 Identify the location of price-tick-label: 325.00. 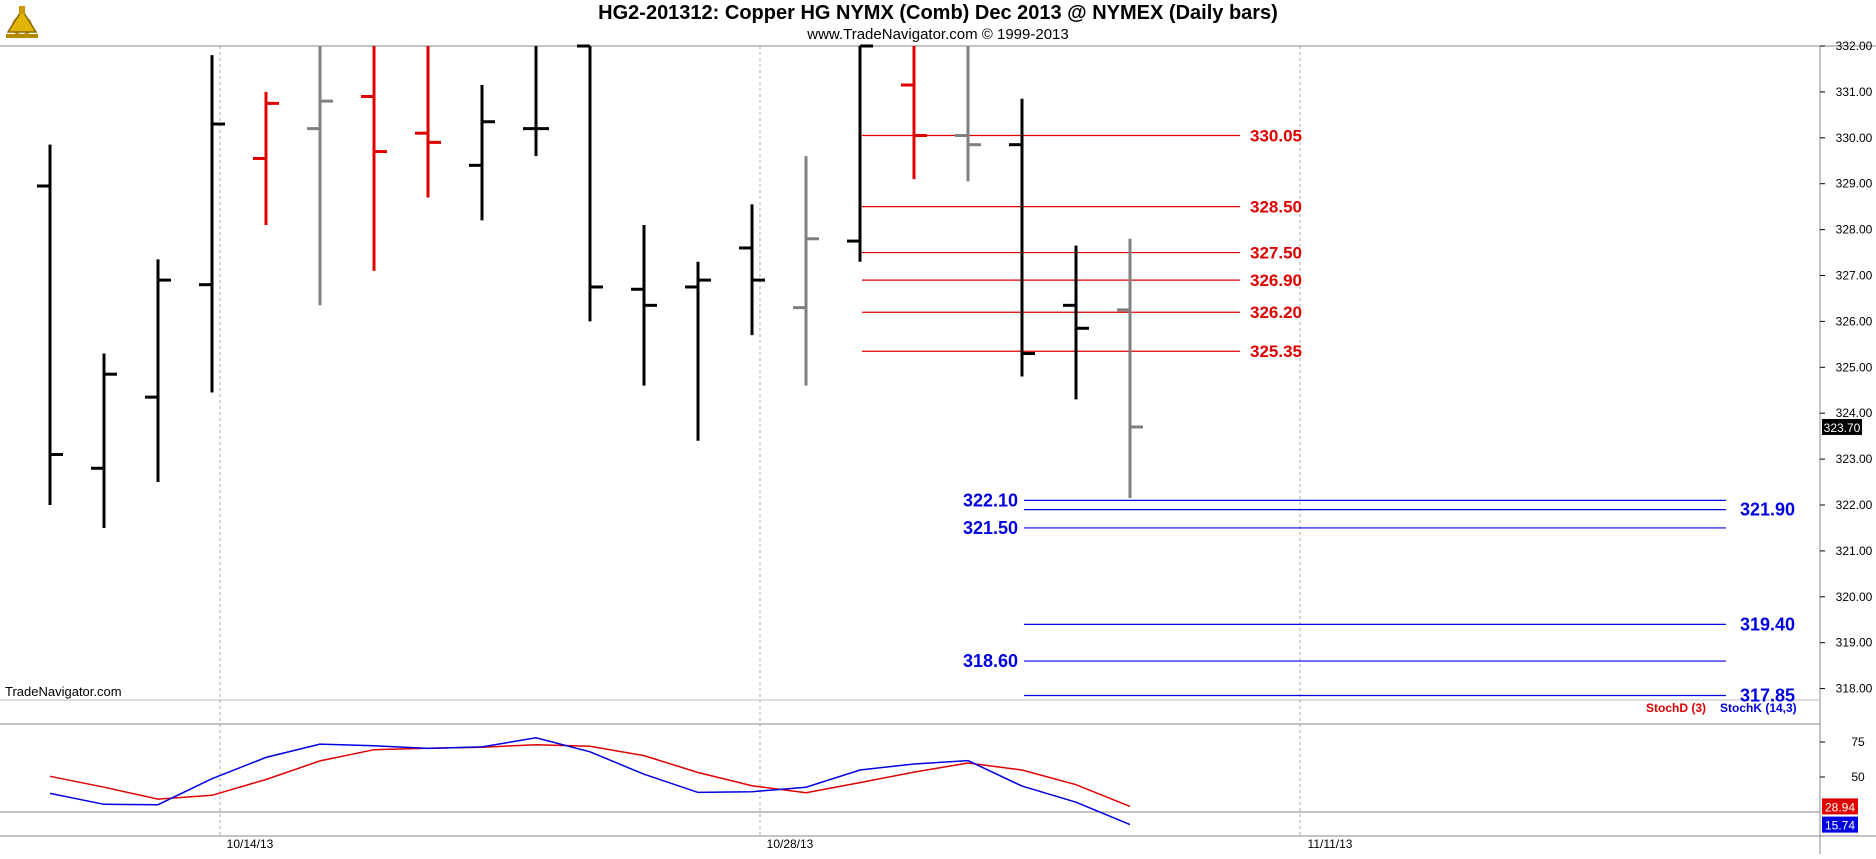
(1854, 367).